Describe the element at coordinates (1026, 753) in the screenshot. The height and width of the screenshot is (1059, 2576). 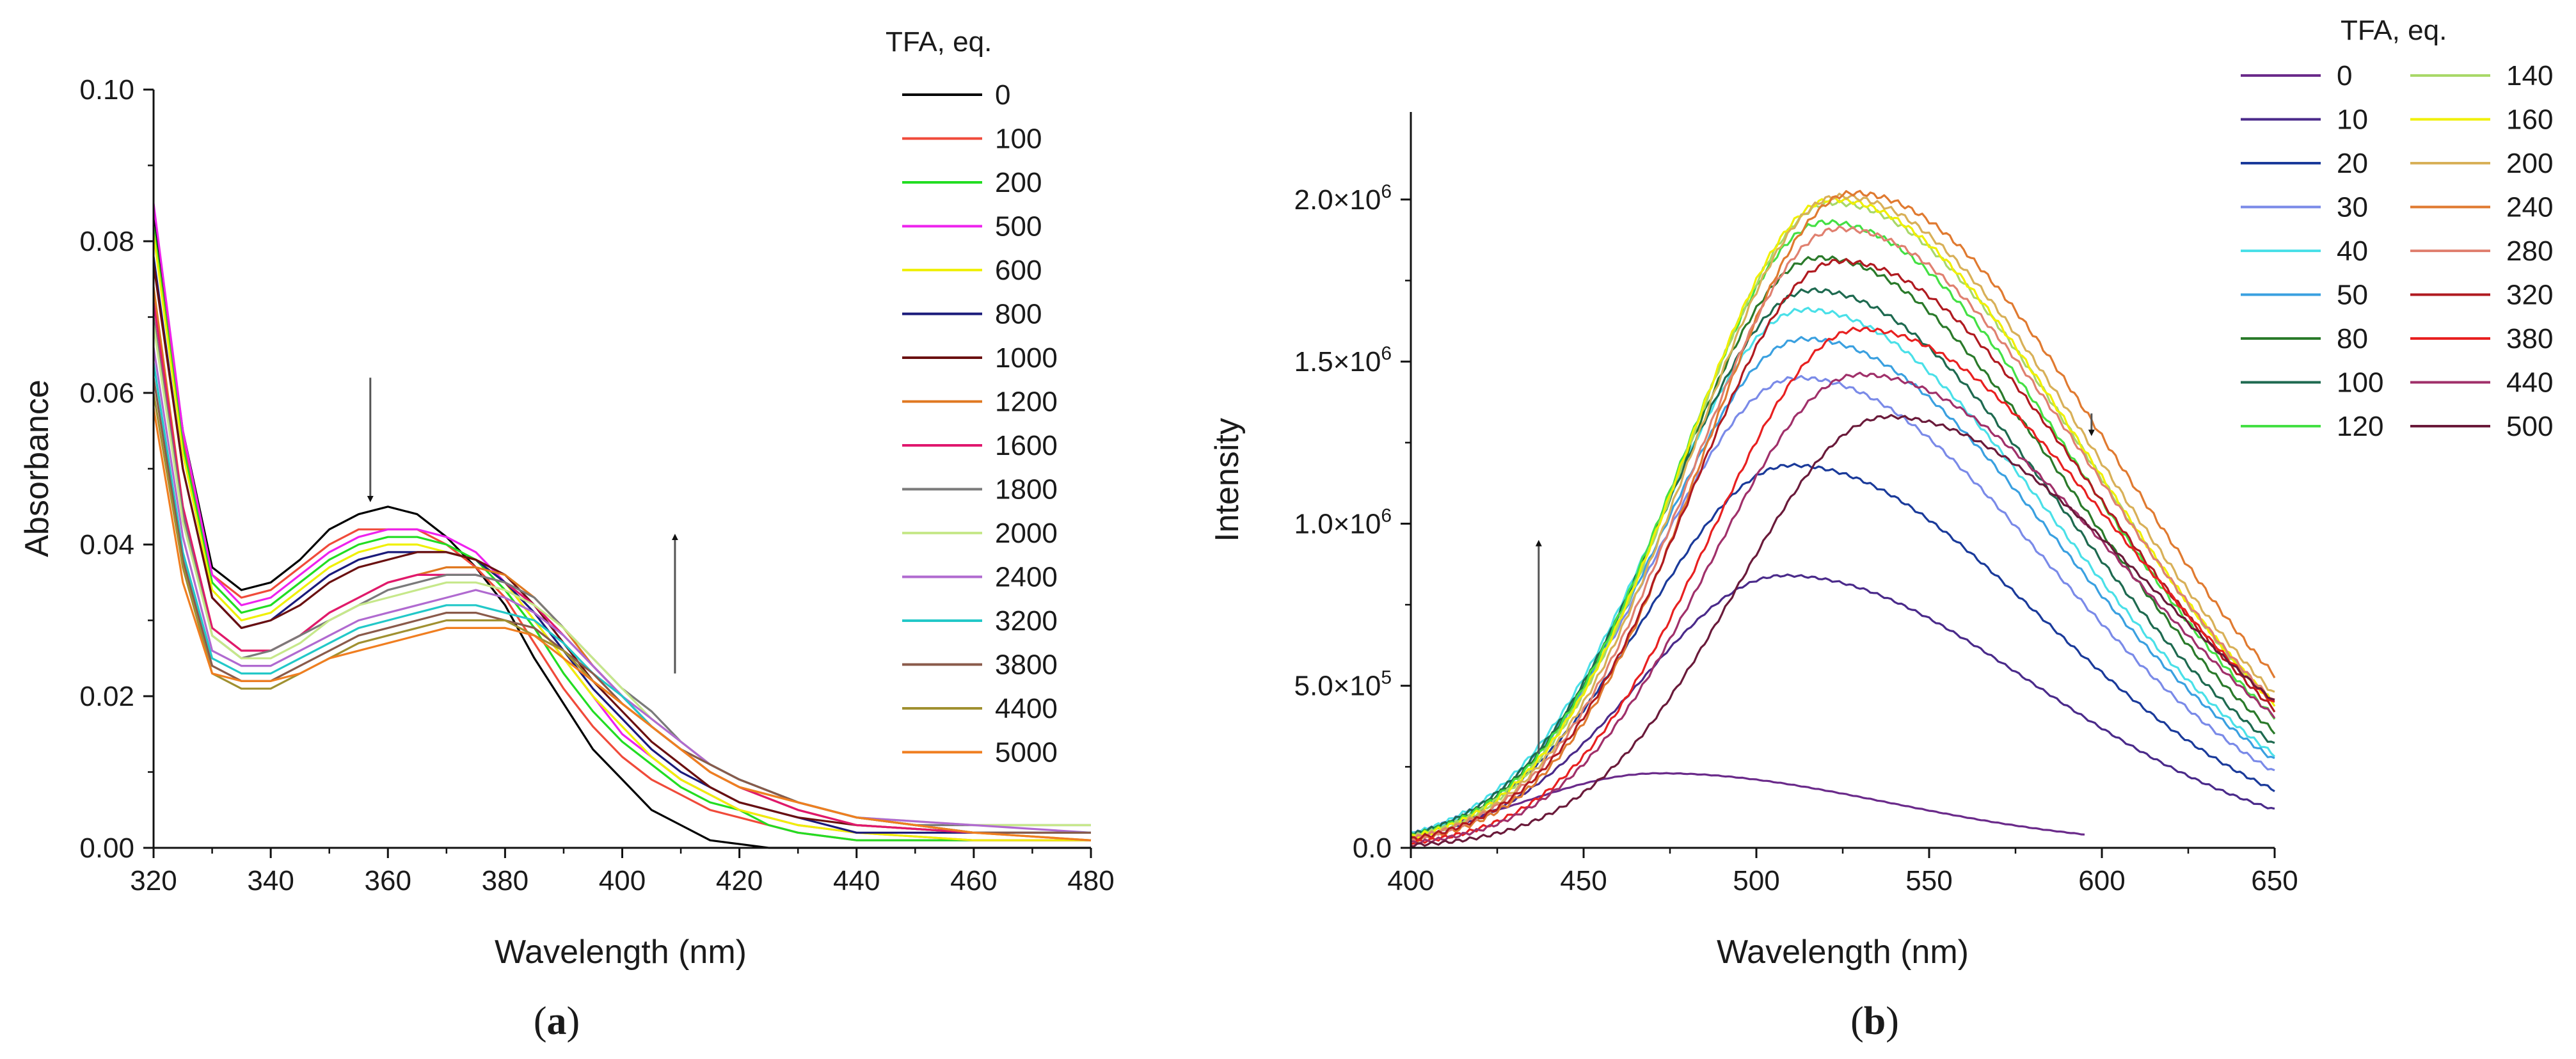
I see `legend-label-5000: 5000` at that location.